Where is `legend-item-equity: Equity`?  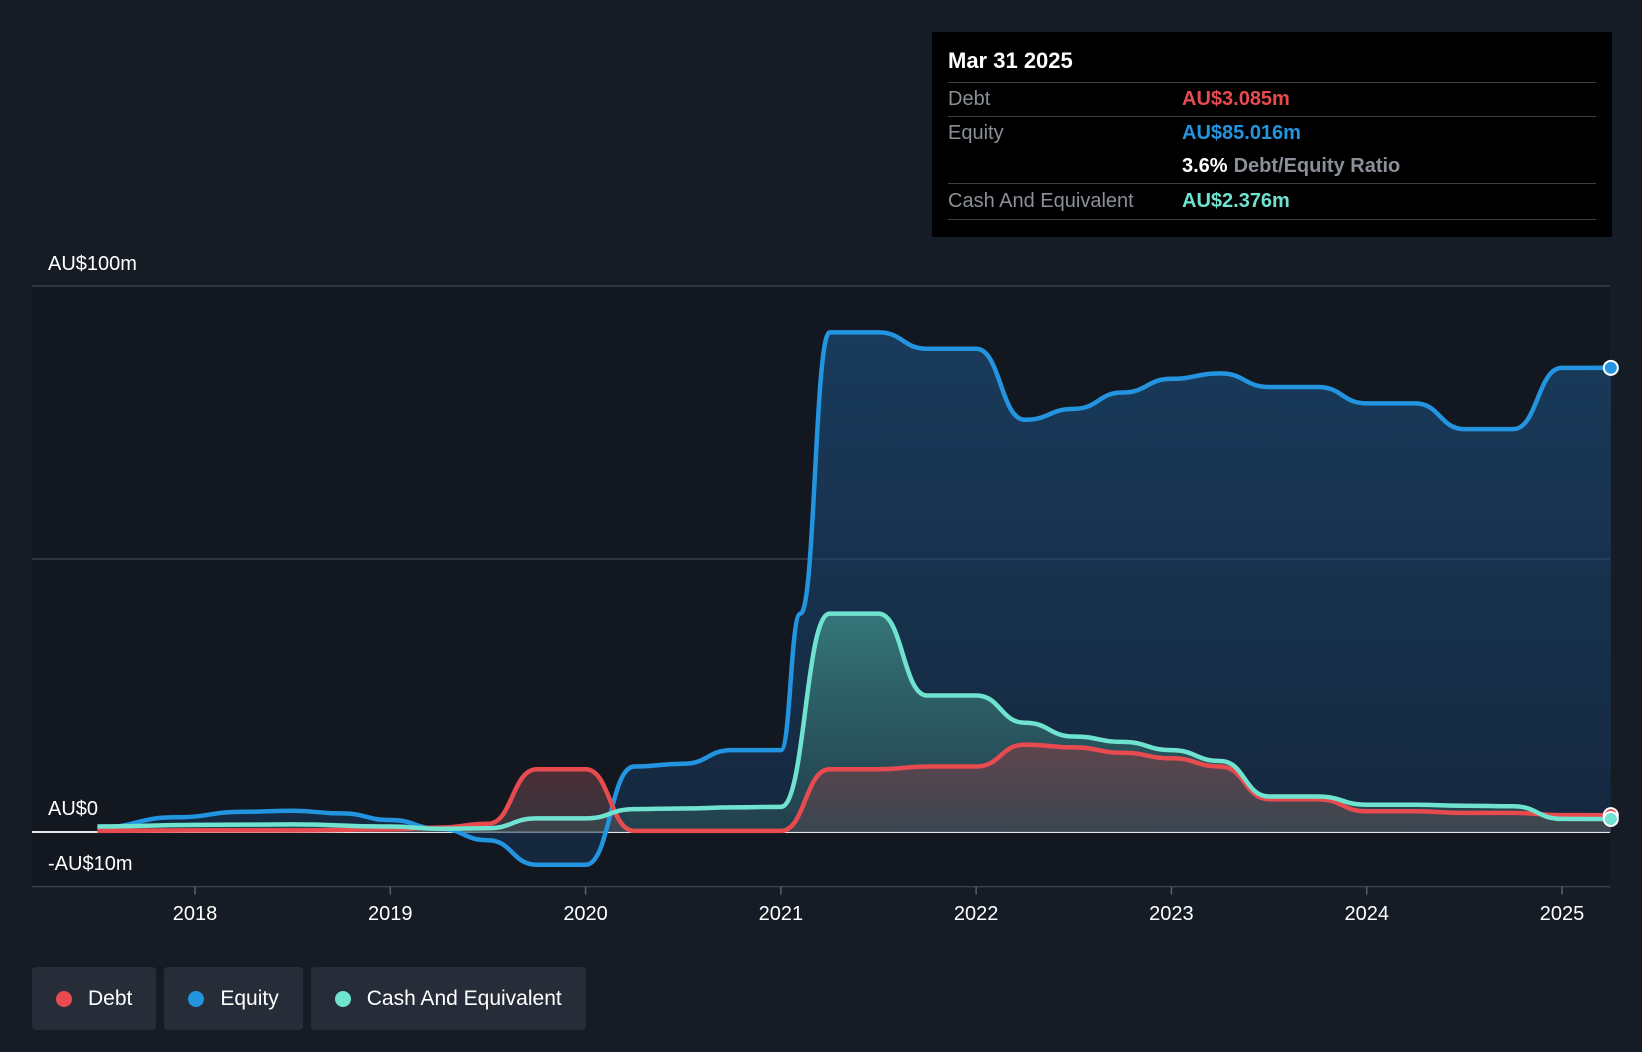
legend-item-equity: Equity is located at coordinates (233, 998).